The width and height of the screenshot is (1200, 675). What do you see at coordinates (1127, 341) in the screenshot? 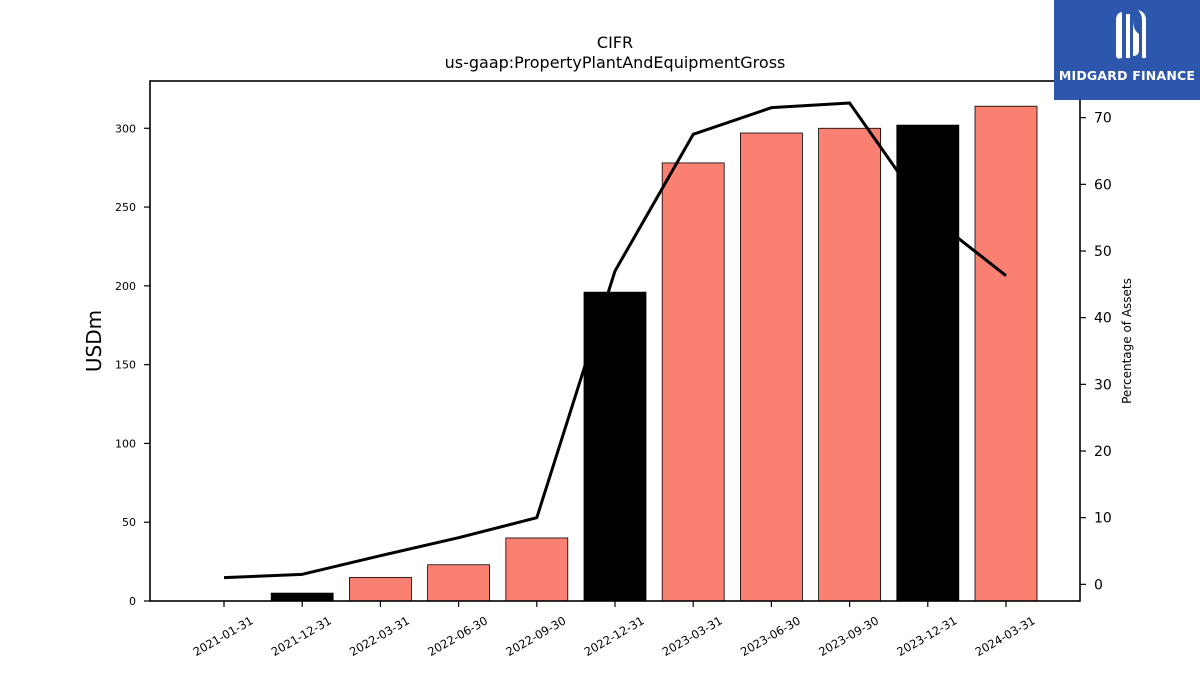
I see `y2-axis-label: Percentage of Assets` at bounding box center [1127, 341].